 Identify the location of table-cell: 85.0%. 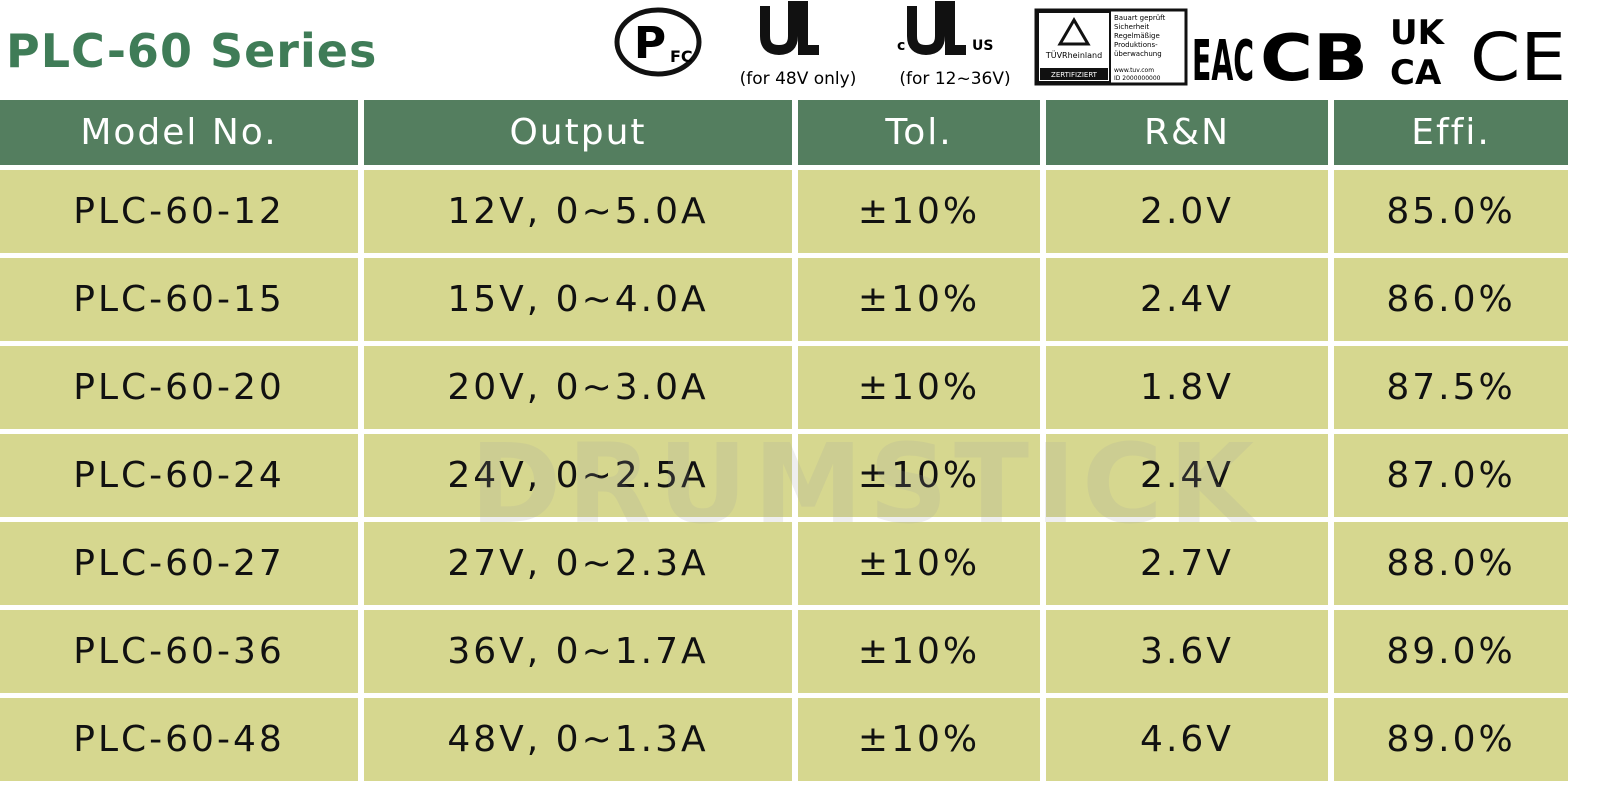
(1451, 211).